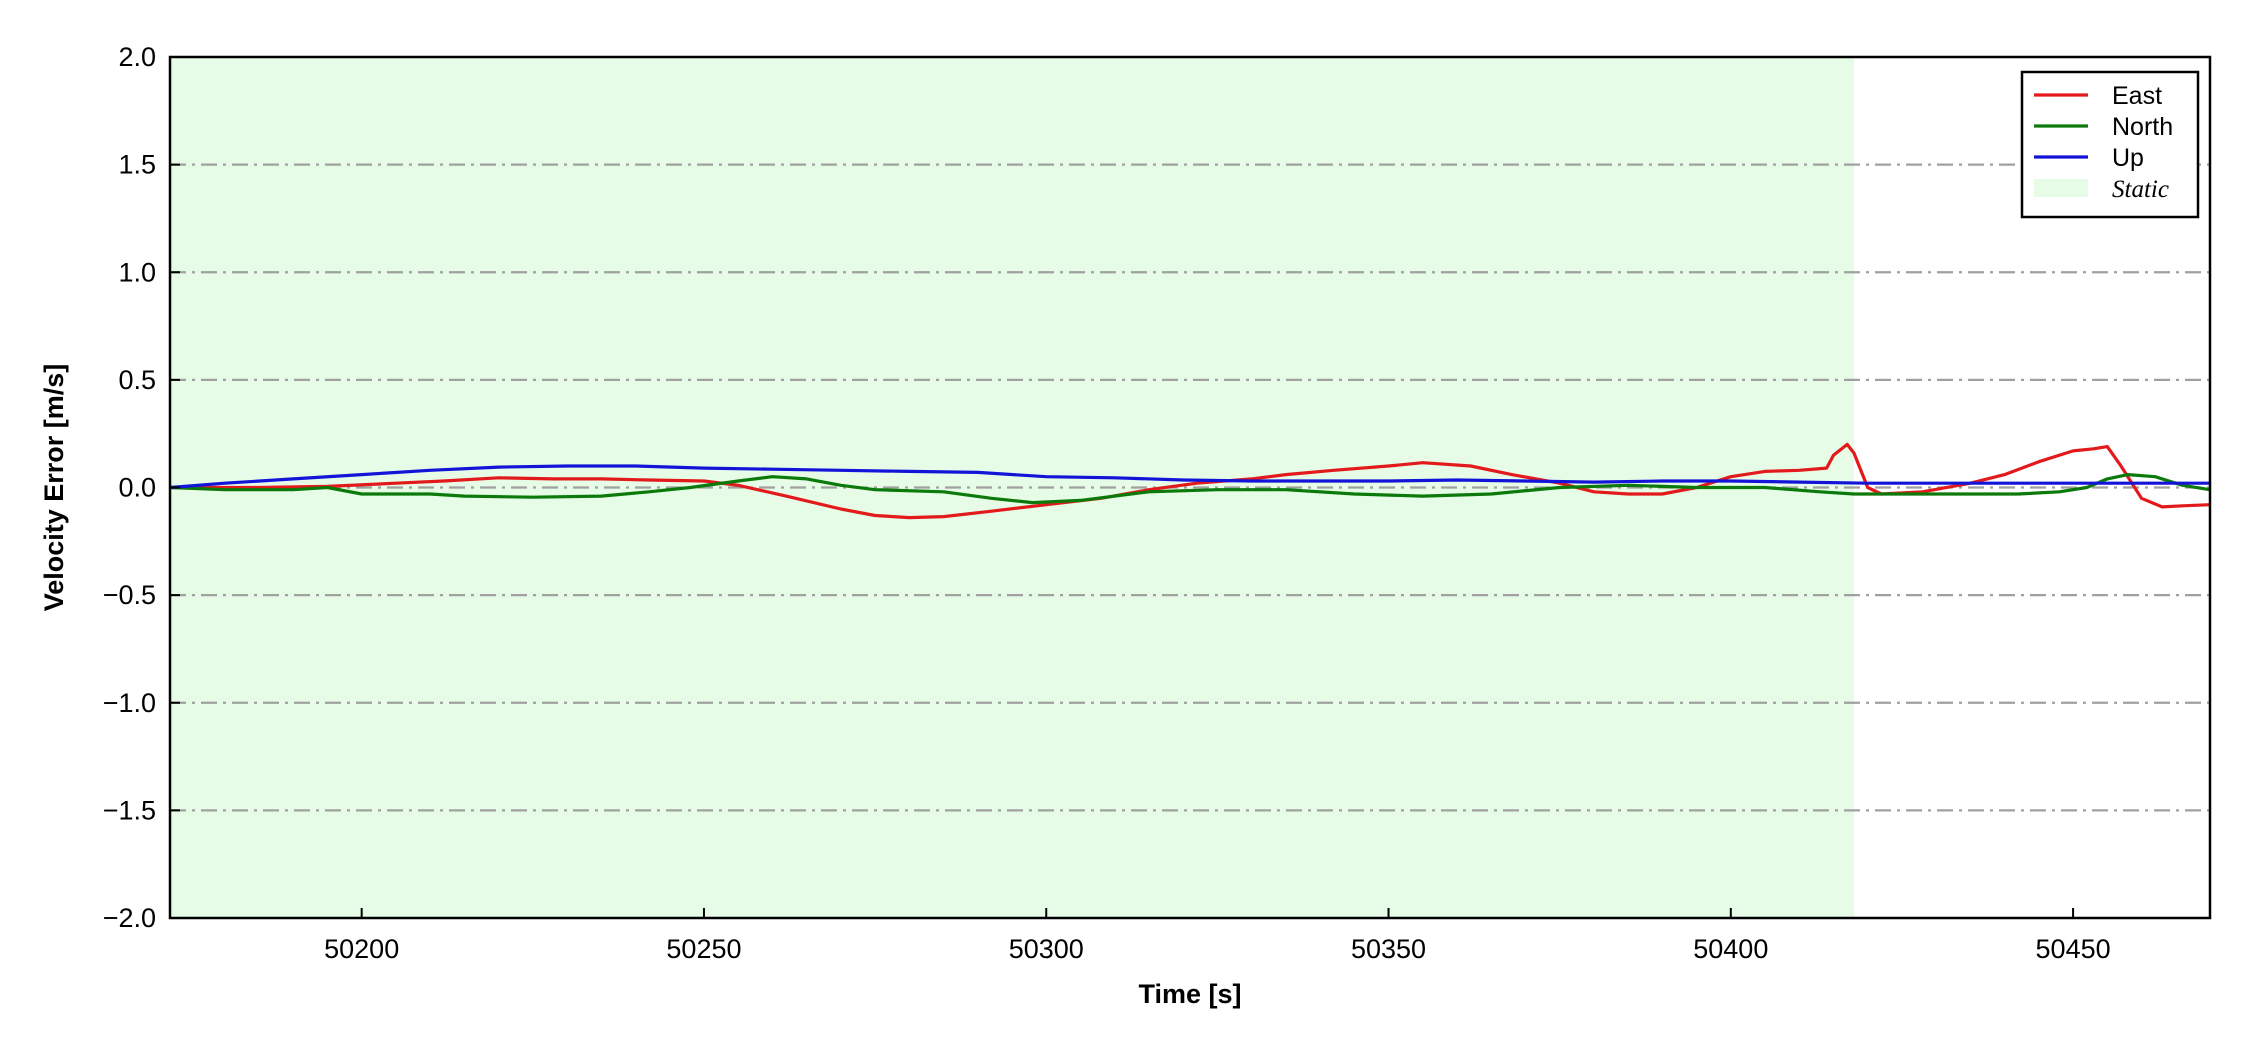  Describe the element at coordinates (129, 595) in the screenshot. I see `y-tick-label: −0.5` at that location.